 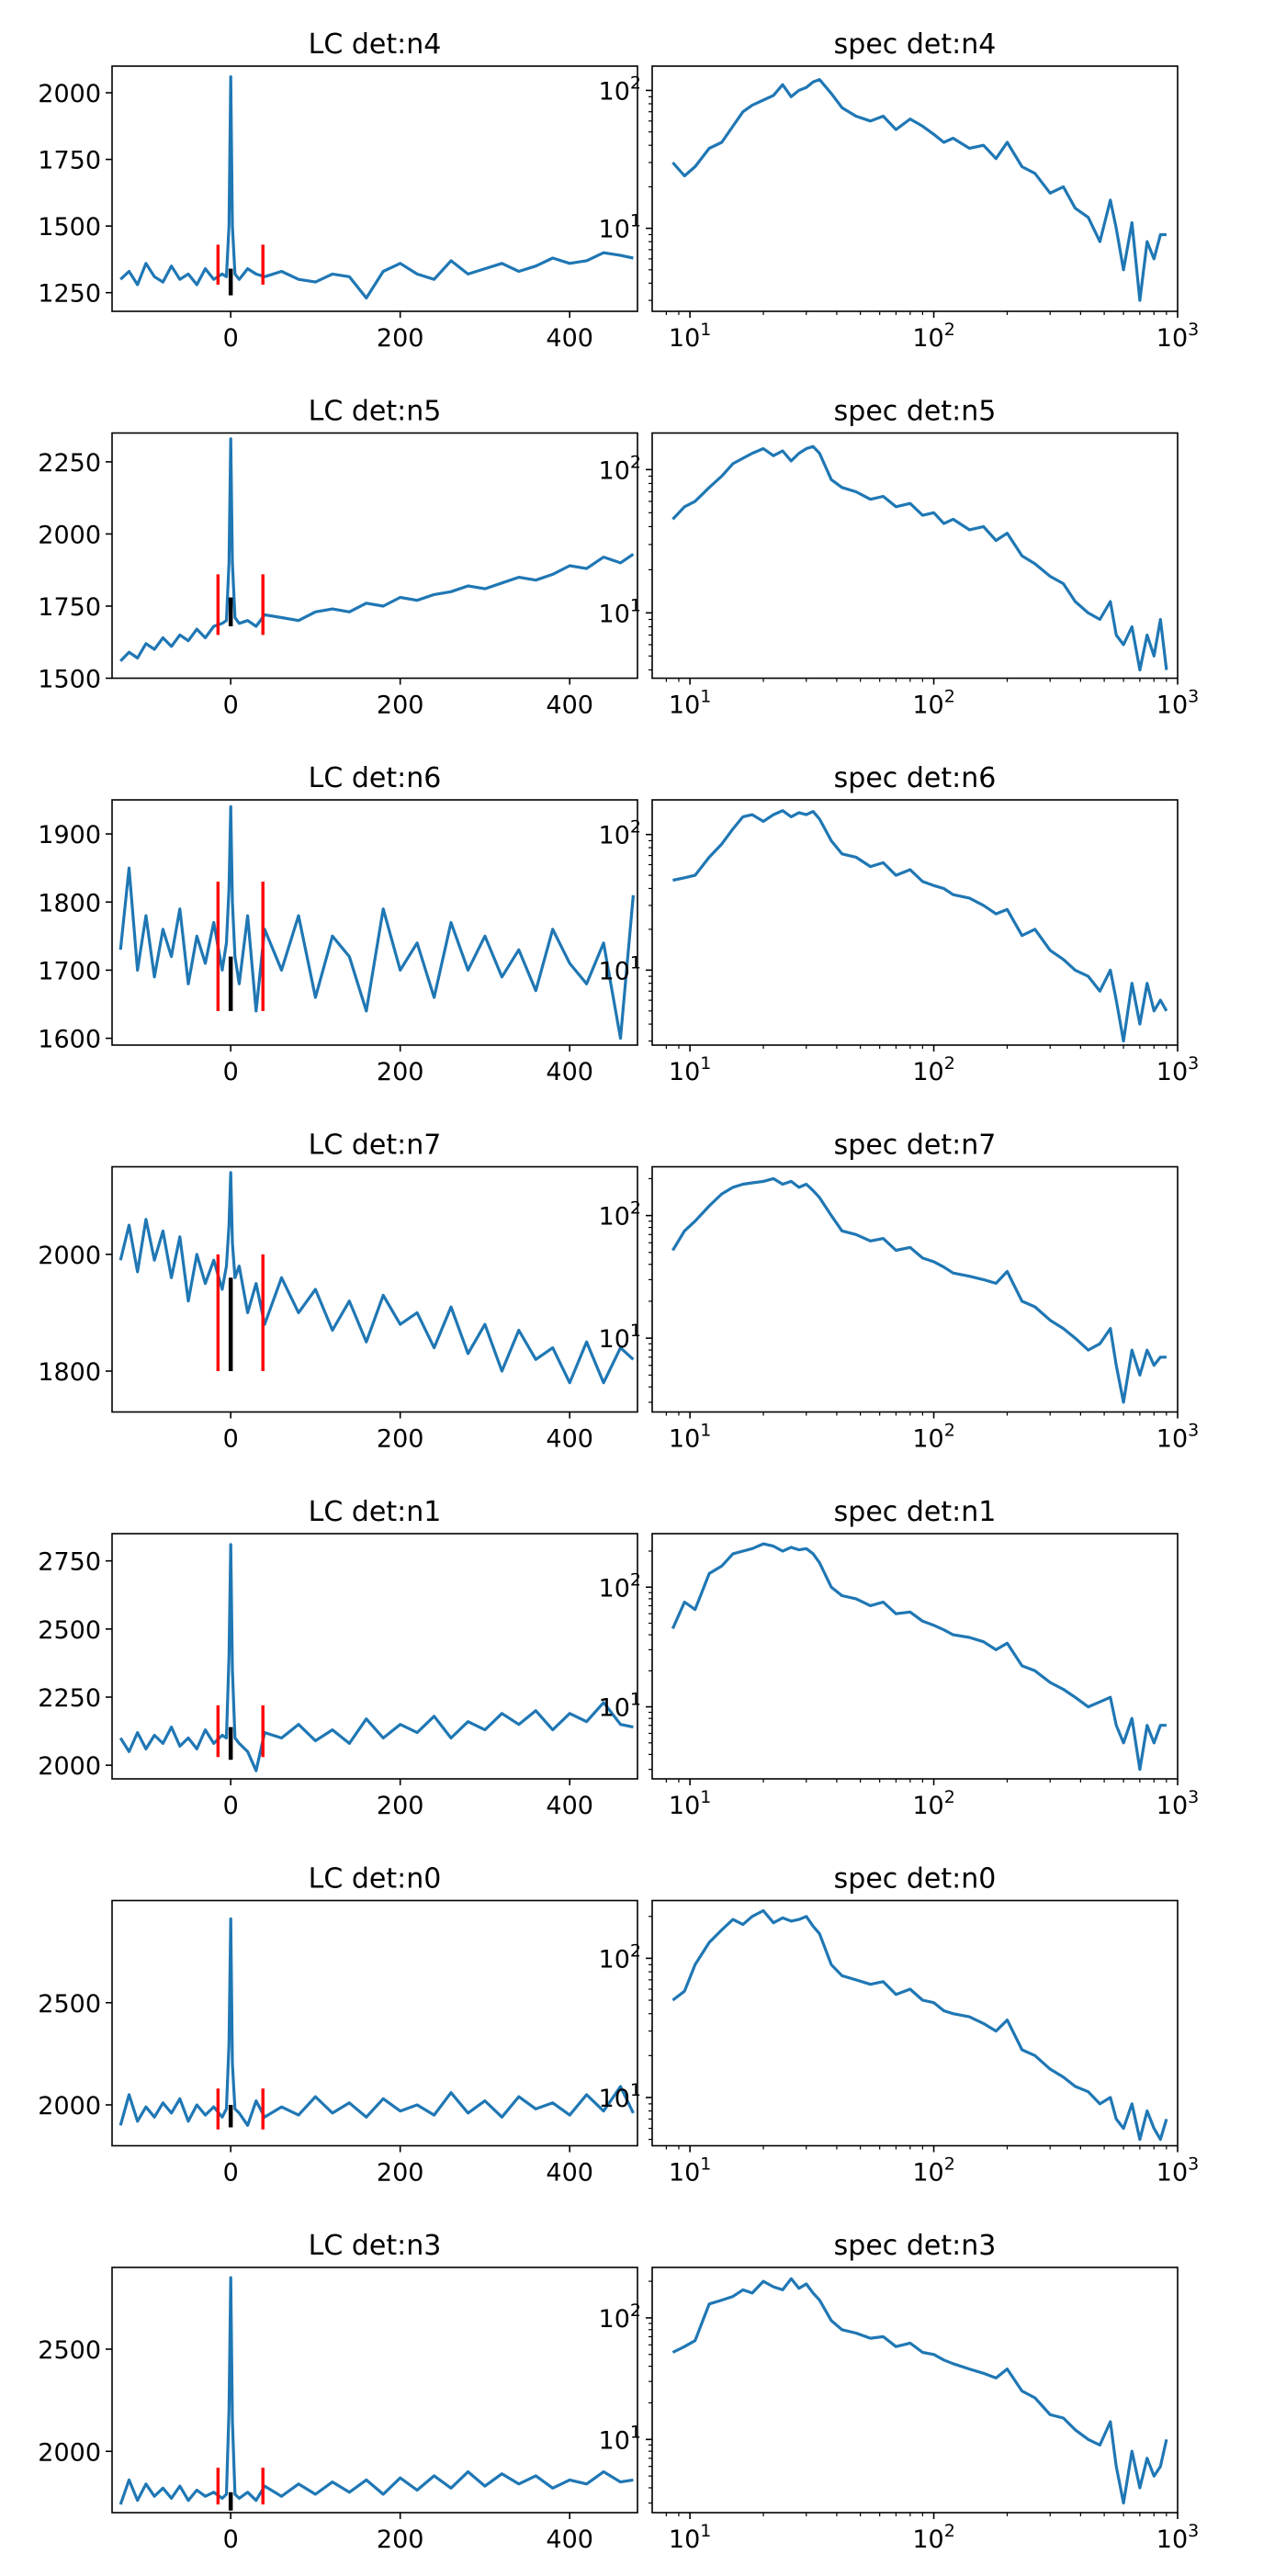 What do you see at coordinates (375, 412) in the screenshot?
I see `subplot-title: LC det:n5` at bounding box center [375, 412].